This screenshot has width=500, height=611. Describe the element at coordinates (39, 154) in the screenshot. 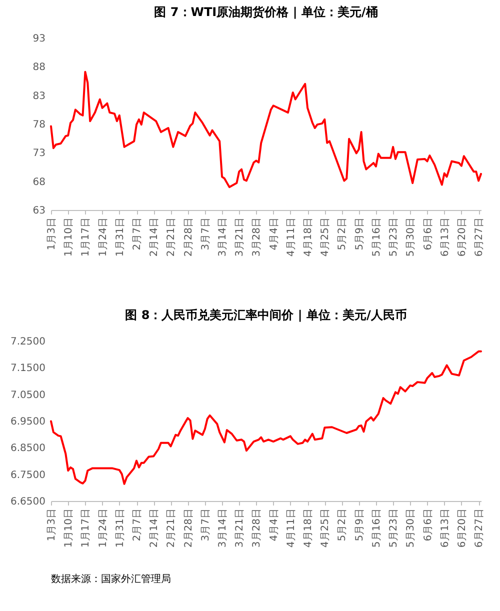

I see `y-tick-label: 73` at that location.